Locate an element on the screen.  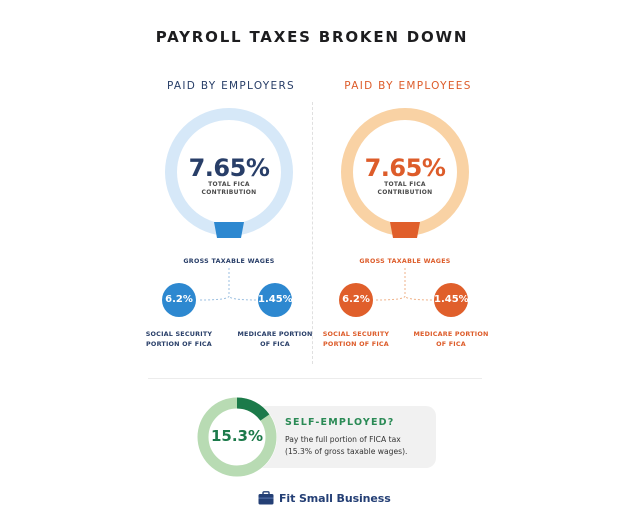
employers-social-security-circle is located at coordinates (179, 300).